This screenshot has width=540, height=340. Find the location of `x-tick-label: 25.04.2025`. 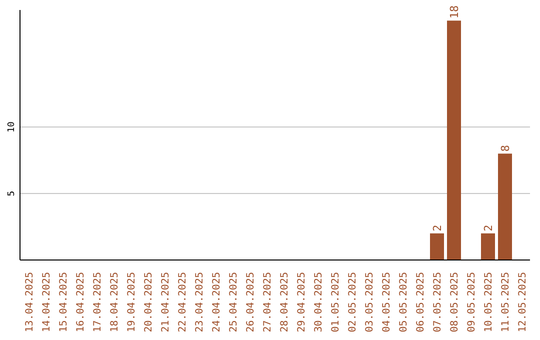

x-tick-label: 25.04.2025 is located at coordinates (234, 302).